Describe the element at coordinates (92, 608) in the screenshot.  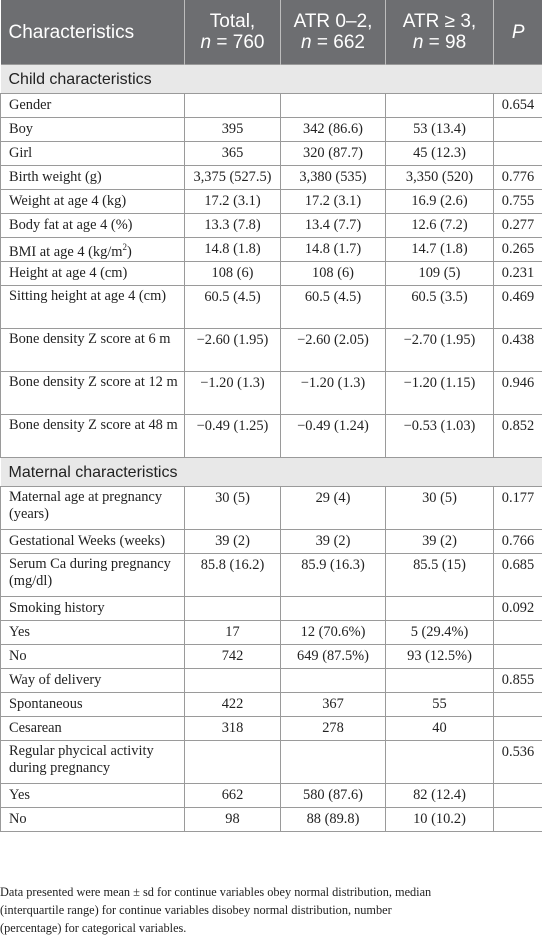
I see `row-label: Smoking history` at that location.